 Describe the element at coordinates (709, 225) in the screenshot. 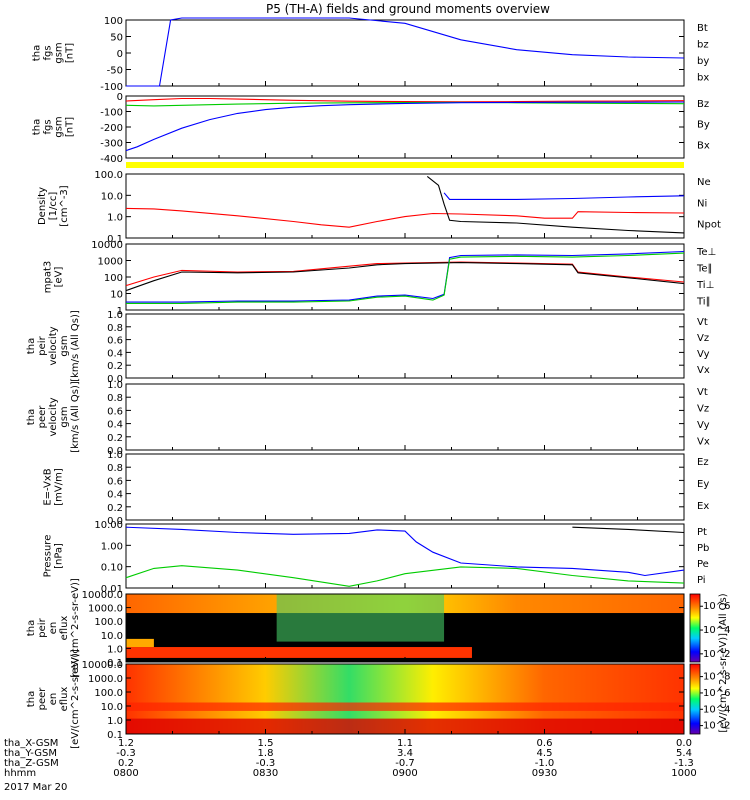

I see `legend-Npot: Npot` at that location.